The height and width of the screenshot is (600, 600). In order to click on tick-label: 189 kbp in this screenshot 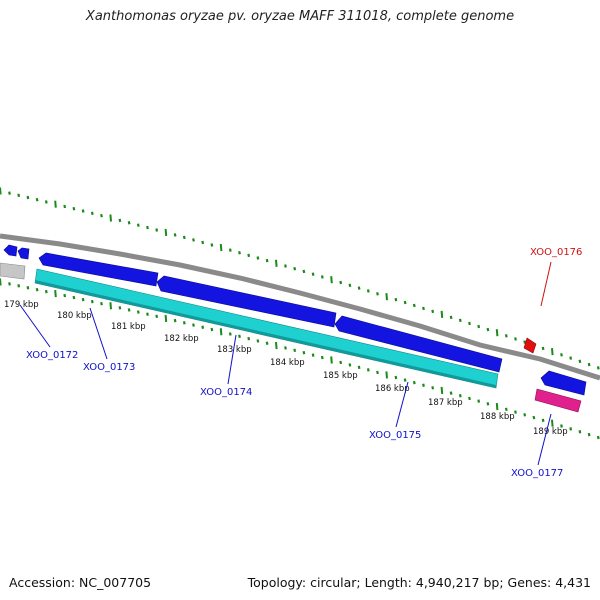, I will do `click(550, 432)`.